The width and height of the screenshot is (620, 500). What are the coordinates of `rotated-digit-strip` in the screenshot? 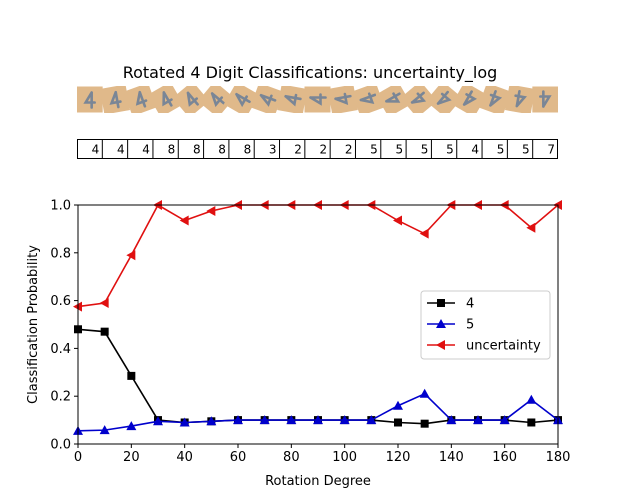 It's located at (317, 99).